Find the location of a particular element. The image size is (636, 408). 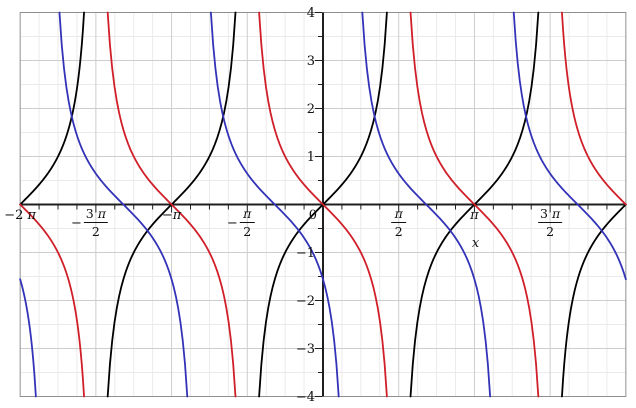

x-tick-label: −2 π is located at coordinates (20, 215).